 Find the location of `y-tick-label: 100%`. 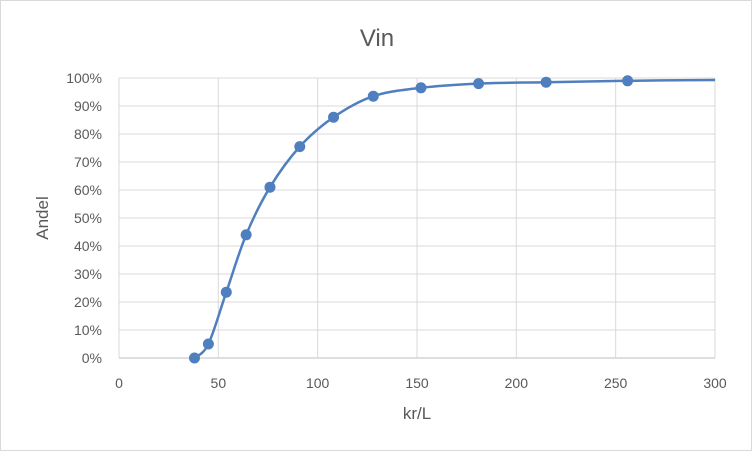

y-tick-label: 100% is located at coordinates (84, 78).